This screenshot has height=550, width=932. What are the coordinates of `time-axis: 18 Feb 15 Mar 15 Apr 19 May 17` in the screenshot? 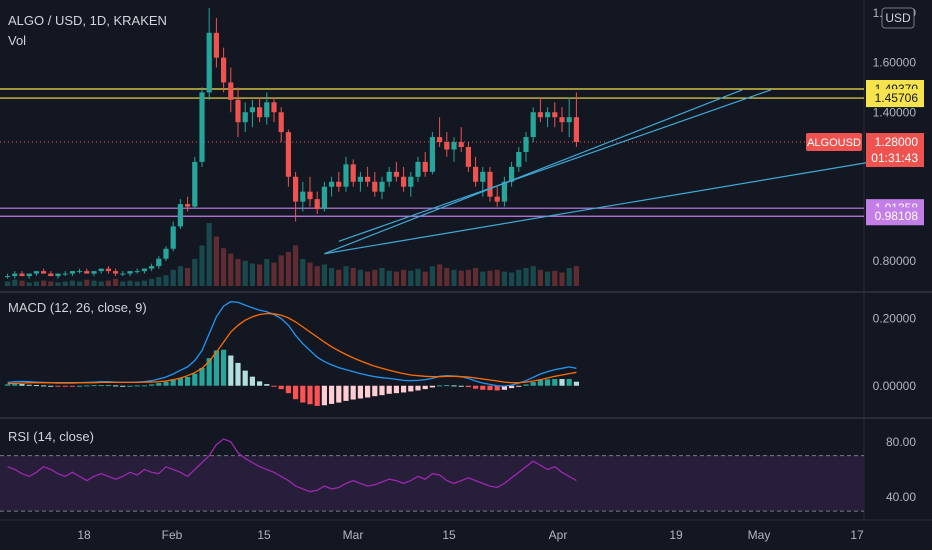 It's located at (470, 535).